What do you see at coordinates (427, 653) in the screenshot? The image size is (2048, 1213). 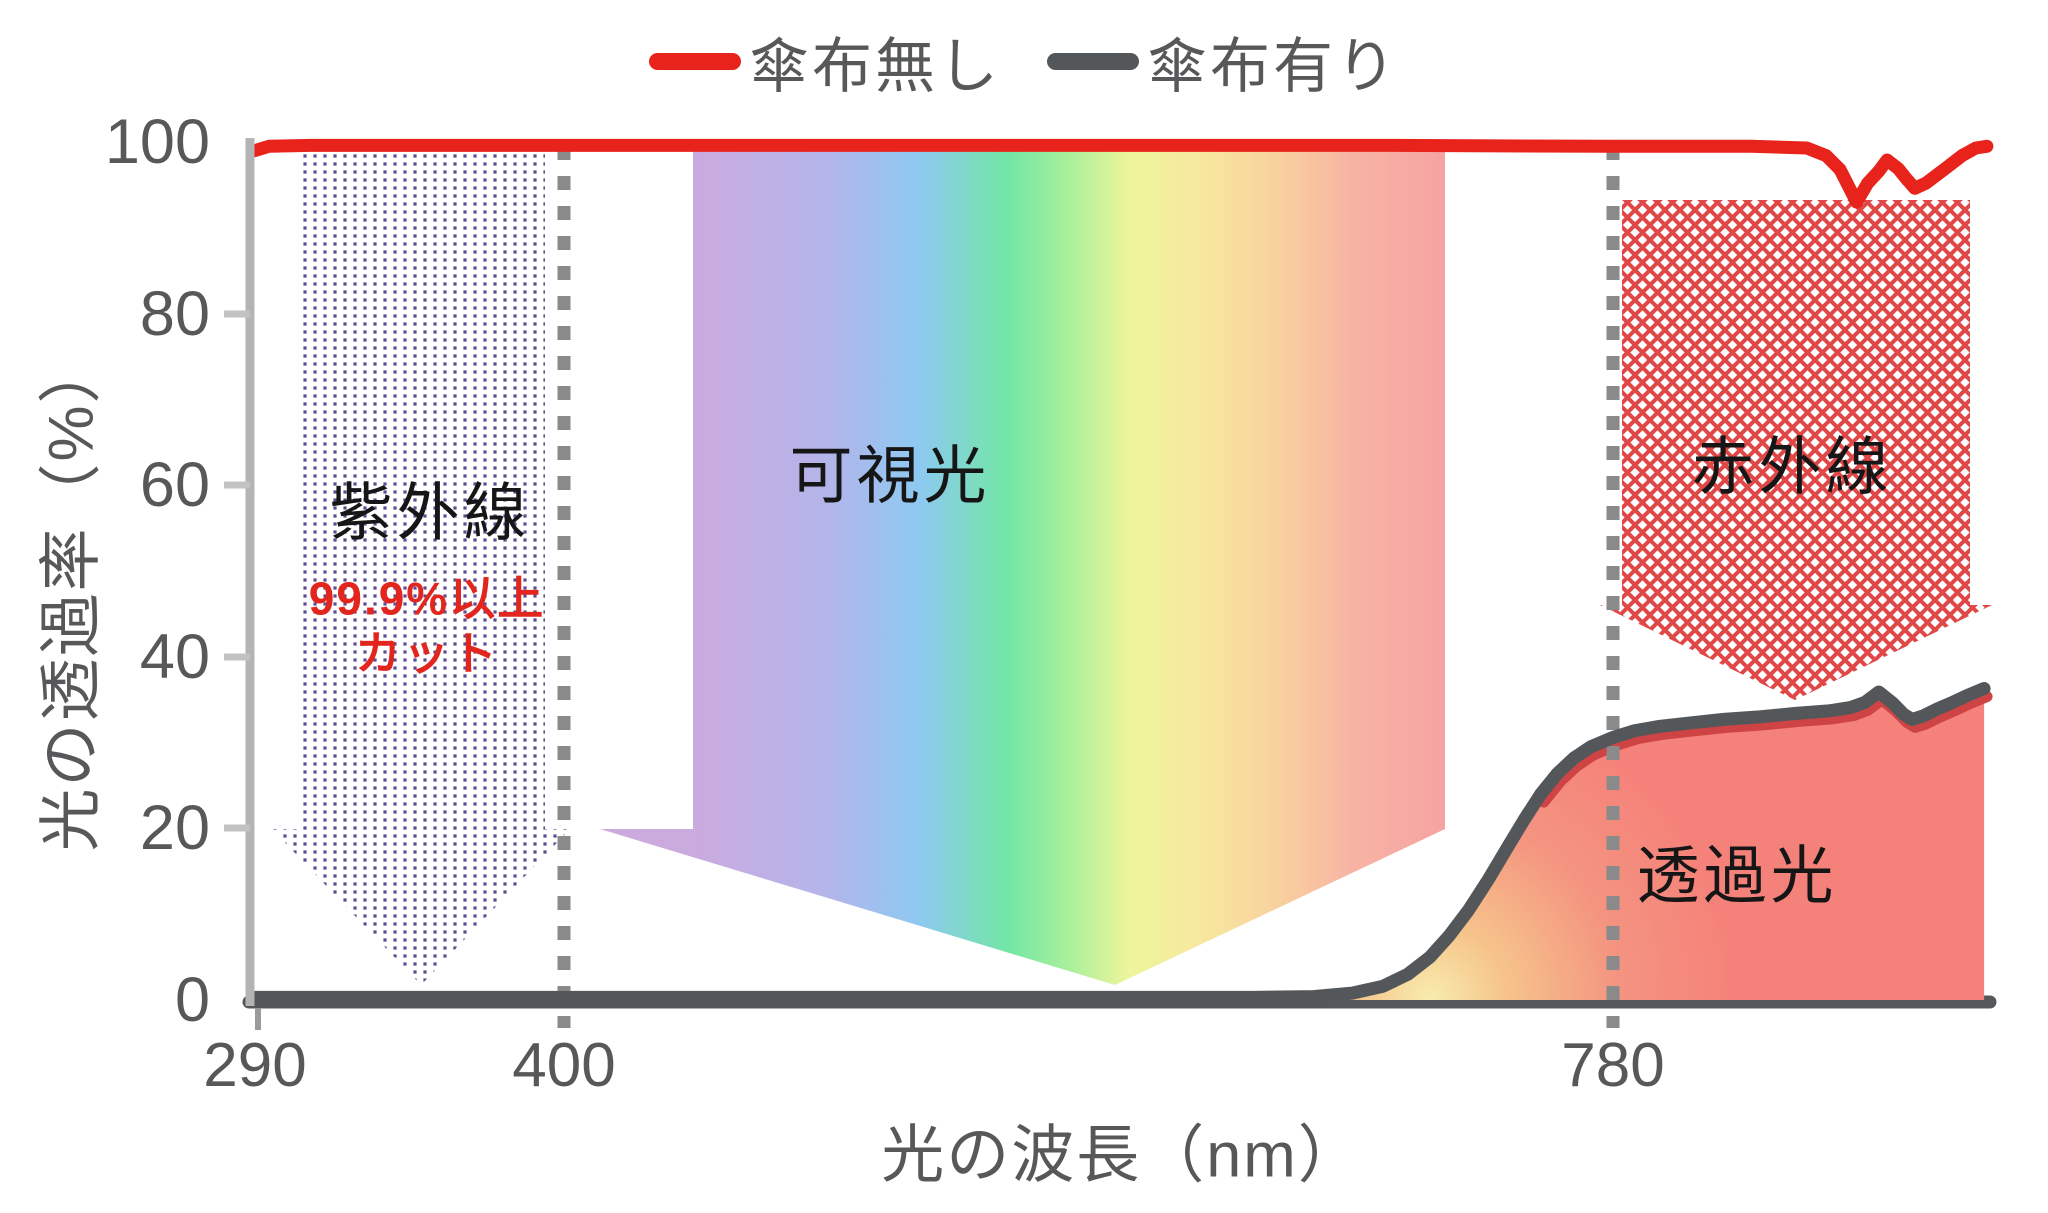 I see `uv-cut-note-line2: カット` at bounding box center [427, 653].